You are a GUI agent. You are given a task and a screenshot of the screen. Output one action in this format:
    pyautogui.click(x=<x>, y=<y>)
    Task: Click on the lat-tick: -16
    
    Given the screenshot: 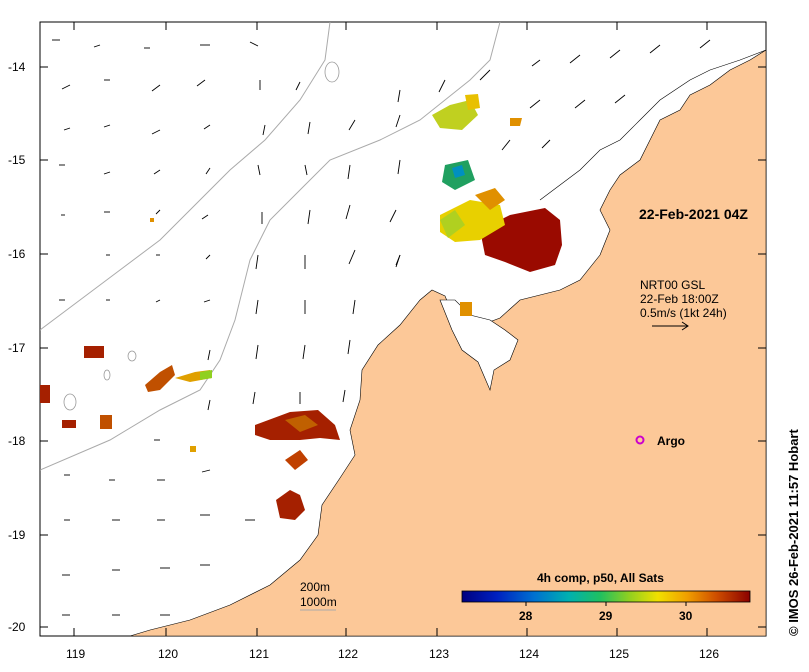 What is the action you would take?
    pyautogui.click(x=17, y=254)
    